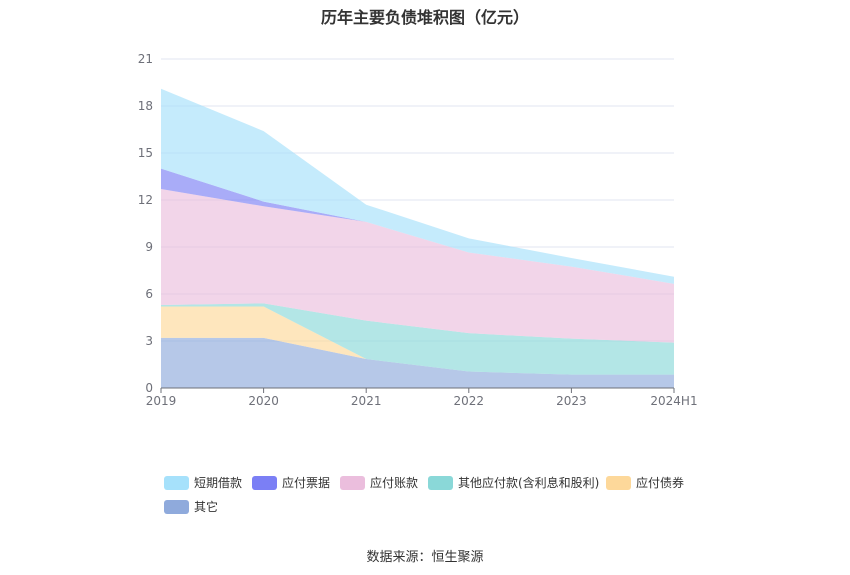 The image size is (850, 575). I want to click on area-series-应付债券, so click(417, 340).